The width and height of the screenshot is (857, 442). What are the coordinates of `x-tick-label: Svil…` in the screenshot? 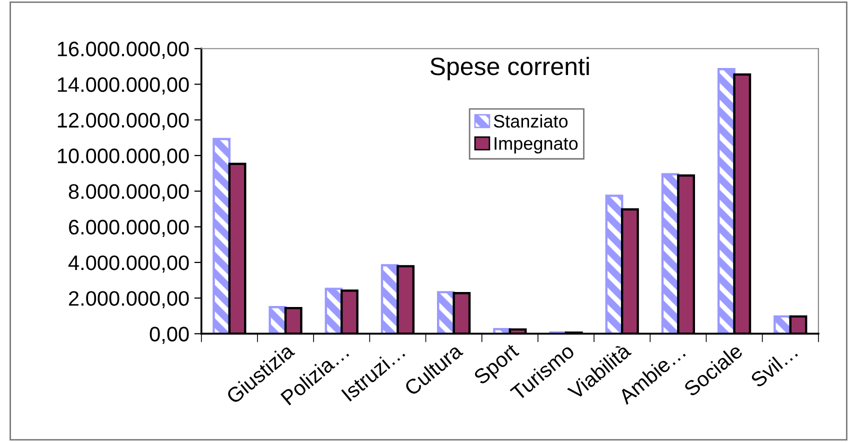 It's located at (773, 366).